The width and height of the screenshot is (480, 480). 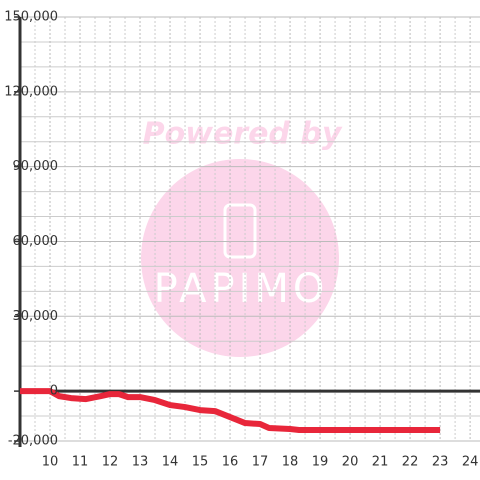 I want to click on line-series, so click(x=230, y=411).